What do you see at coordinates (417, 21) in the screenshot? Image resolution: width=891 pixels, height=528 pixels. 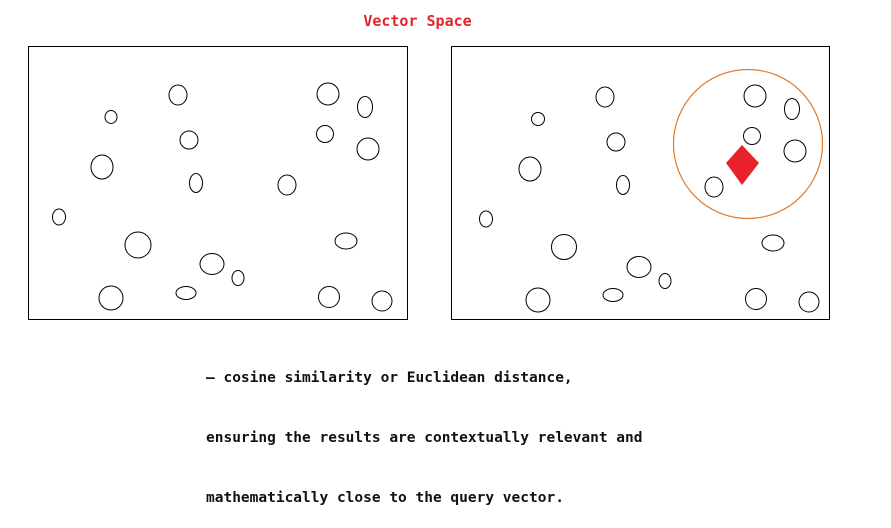 I see `diagram-title: Vector Space` at bounding box center [417, 21].